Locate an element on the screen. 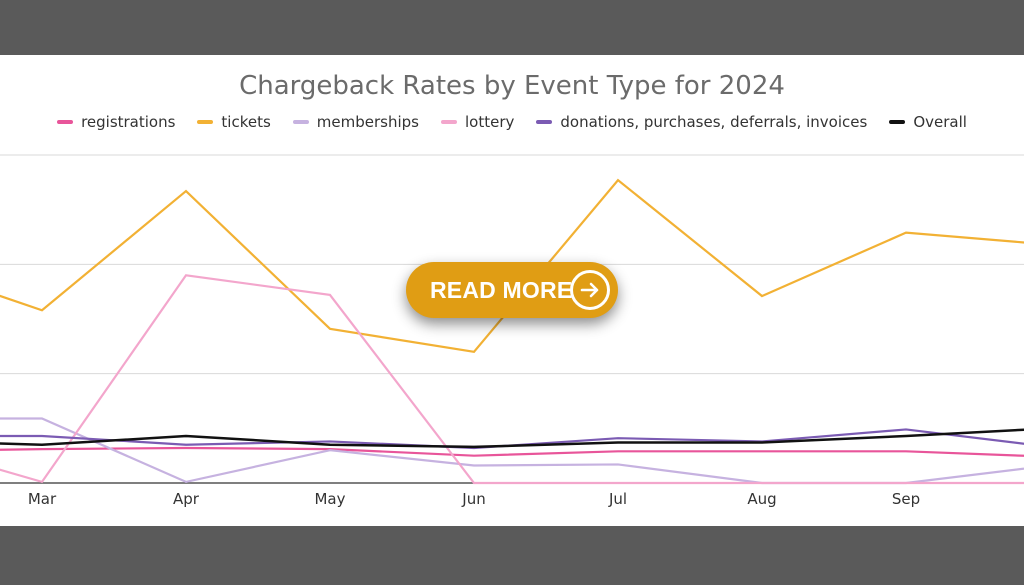 The width and height of the screenshot is (1024, 585). x-tick-label: Jun is located at coordinates (473, 499).